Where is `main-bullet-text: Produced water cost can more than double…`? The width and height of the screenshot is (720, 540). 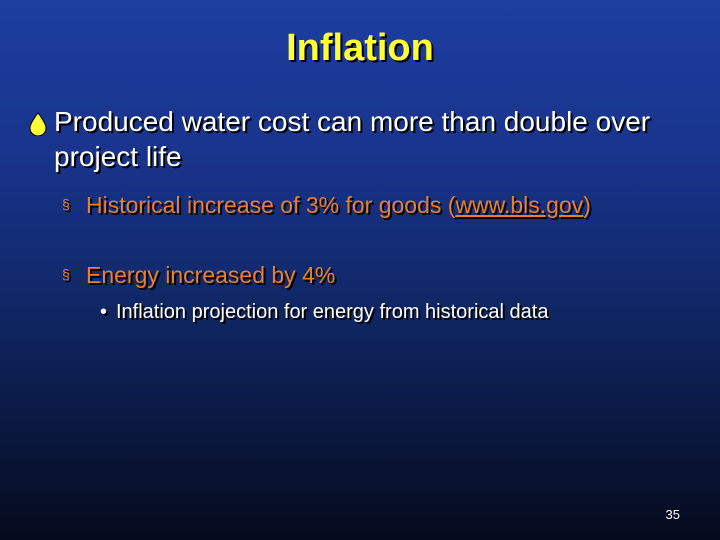
main-bullet-text: Produced water cost can more than double… is located at coordinates (352, 139).